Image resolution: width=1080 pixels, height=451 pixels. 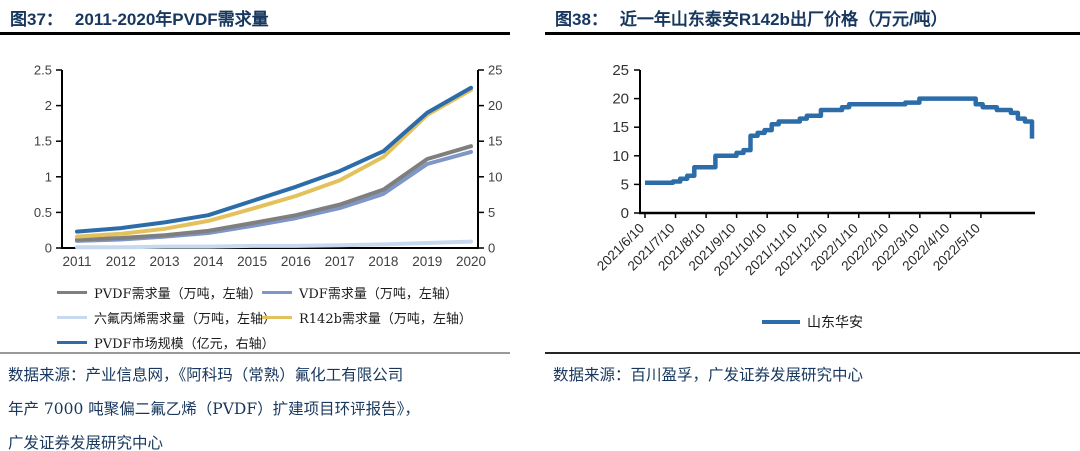 I want to click on figure-38-title: 图38： 近一年山东泰安R142b出厂价格（万元/吨）, so click(x=751, y=17).